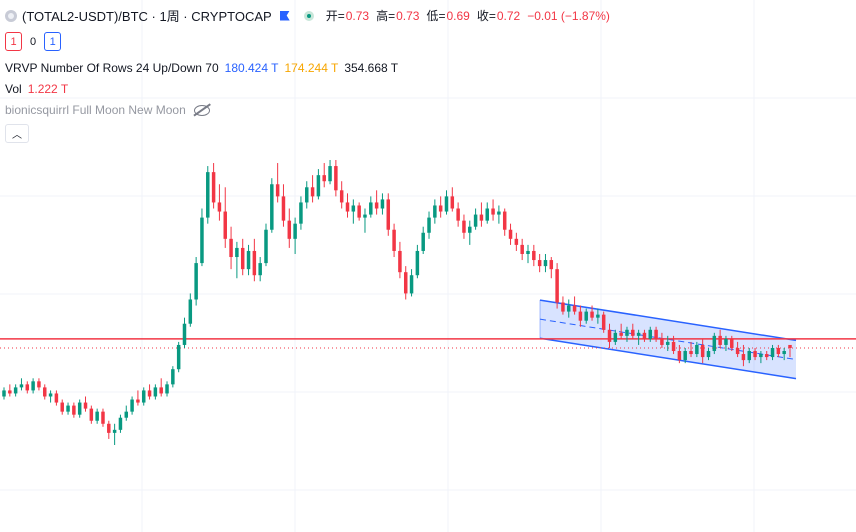  What do you see at coordinates (308, 15) in the screenshot?
I see `market-status-icon` at bounding box center [308, 15].